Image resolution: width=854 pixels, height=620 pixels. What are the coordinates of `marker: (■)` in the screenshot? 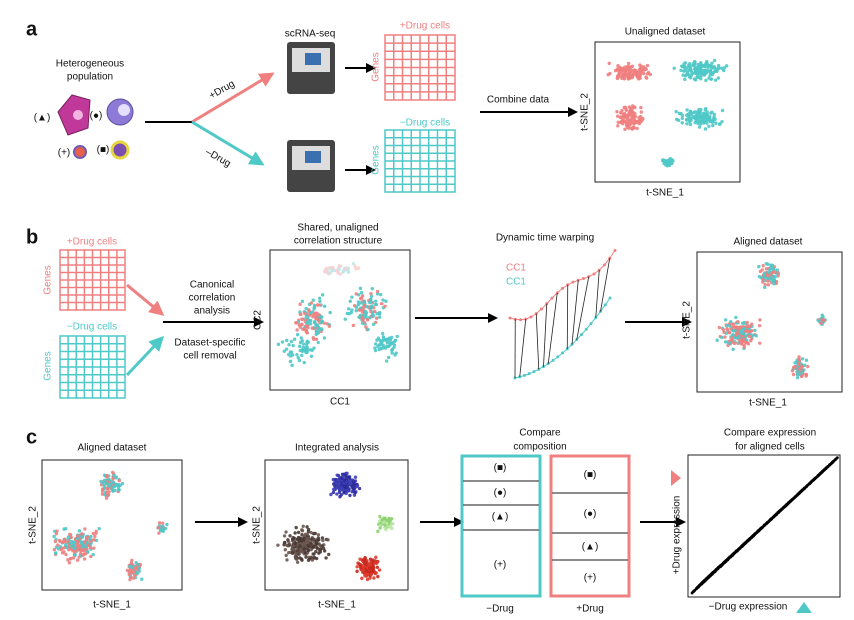 It's located at (500, 468).